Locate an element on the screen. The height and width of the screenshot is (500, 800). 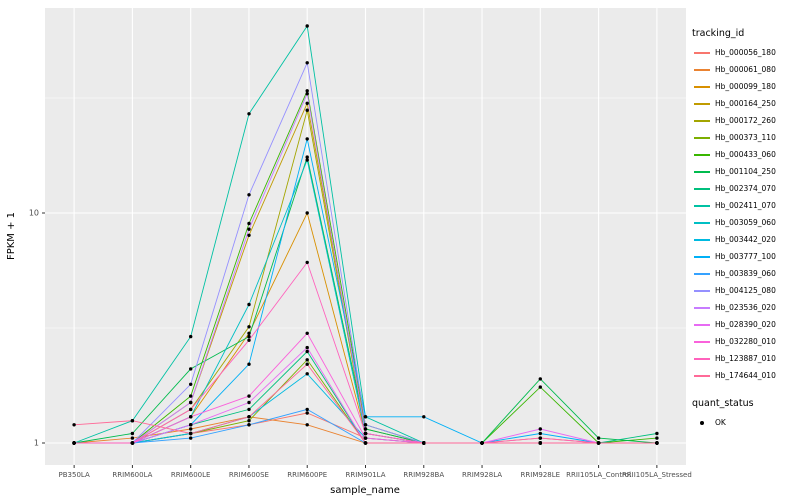
legend-item-label: Hb_003442_020 is located at coordinates (745, 239).